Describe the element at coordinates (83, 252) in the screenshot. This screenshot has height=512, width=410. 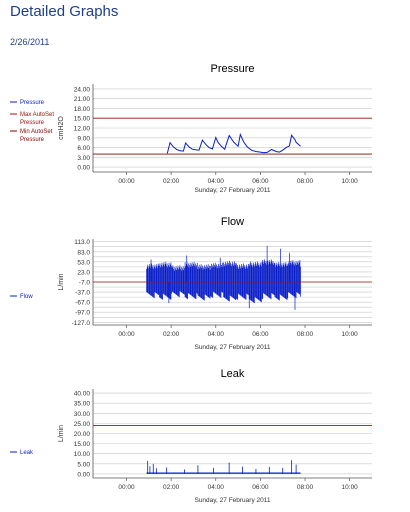
I see `flow-y-tick-label: 83.0` at that location.